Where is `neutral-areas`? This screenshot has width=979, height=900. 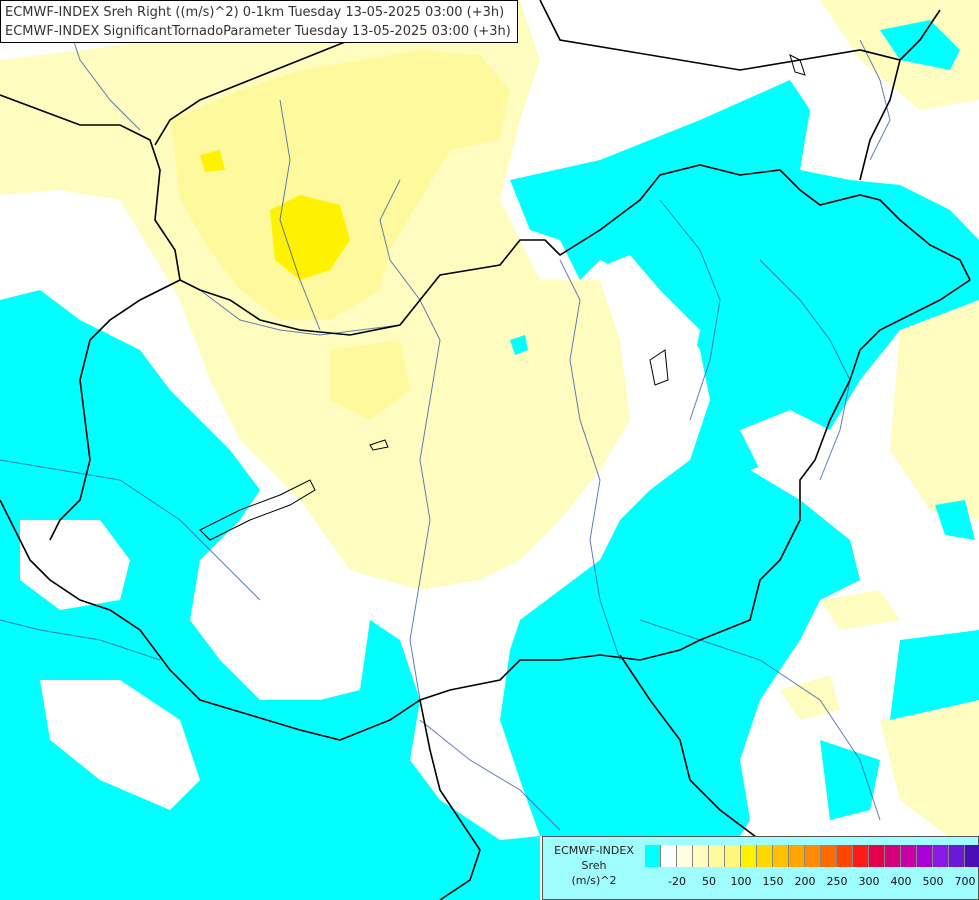
neutral-areas is located at coordinates (717, 362).